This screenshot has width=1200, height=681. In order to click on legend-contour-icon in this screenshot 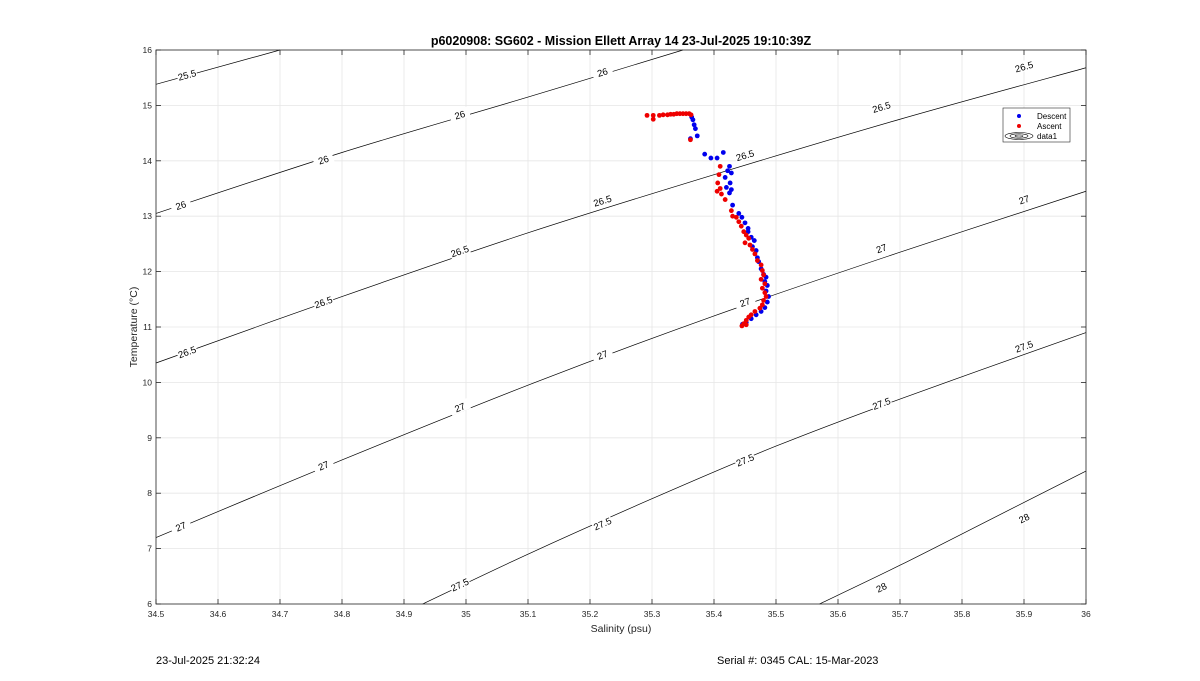, I will do `click(1019, 136)`.